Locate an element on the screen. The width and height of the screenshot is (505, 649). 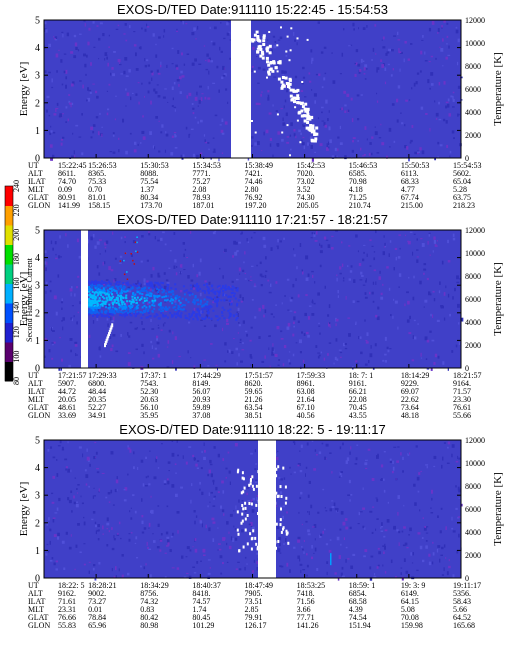
table-cell: 52.30 is located at coordinates (149, 391).